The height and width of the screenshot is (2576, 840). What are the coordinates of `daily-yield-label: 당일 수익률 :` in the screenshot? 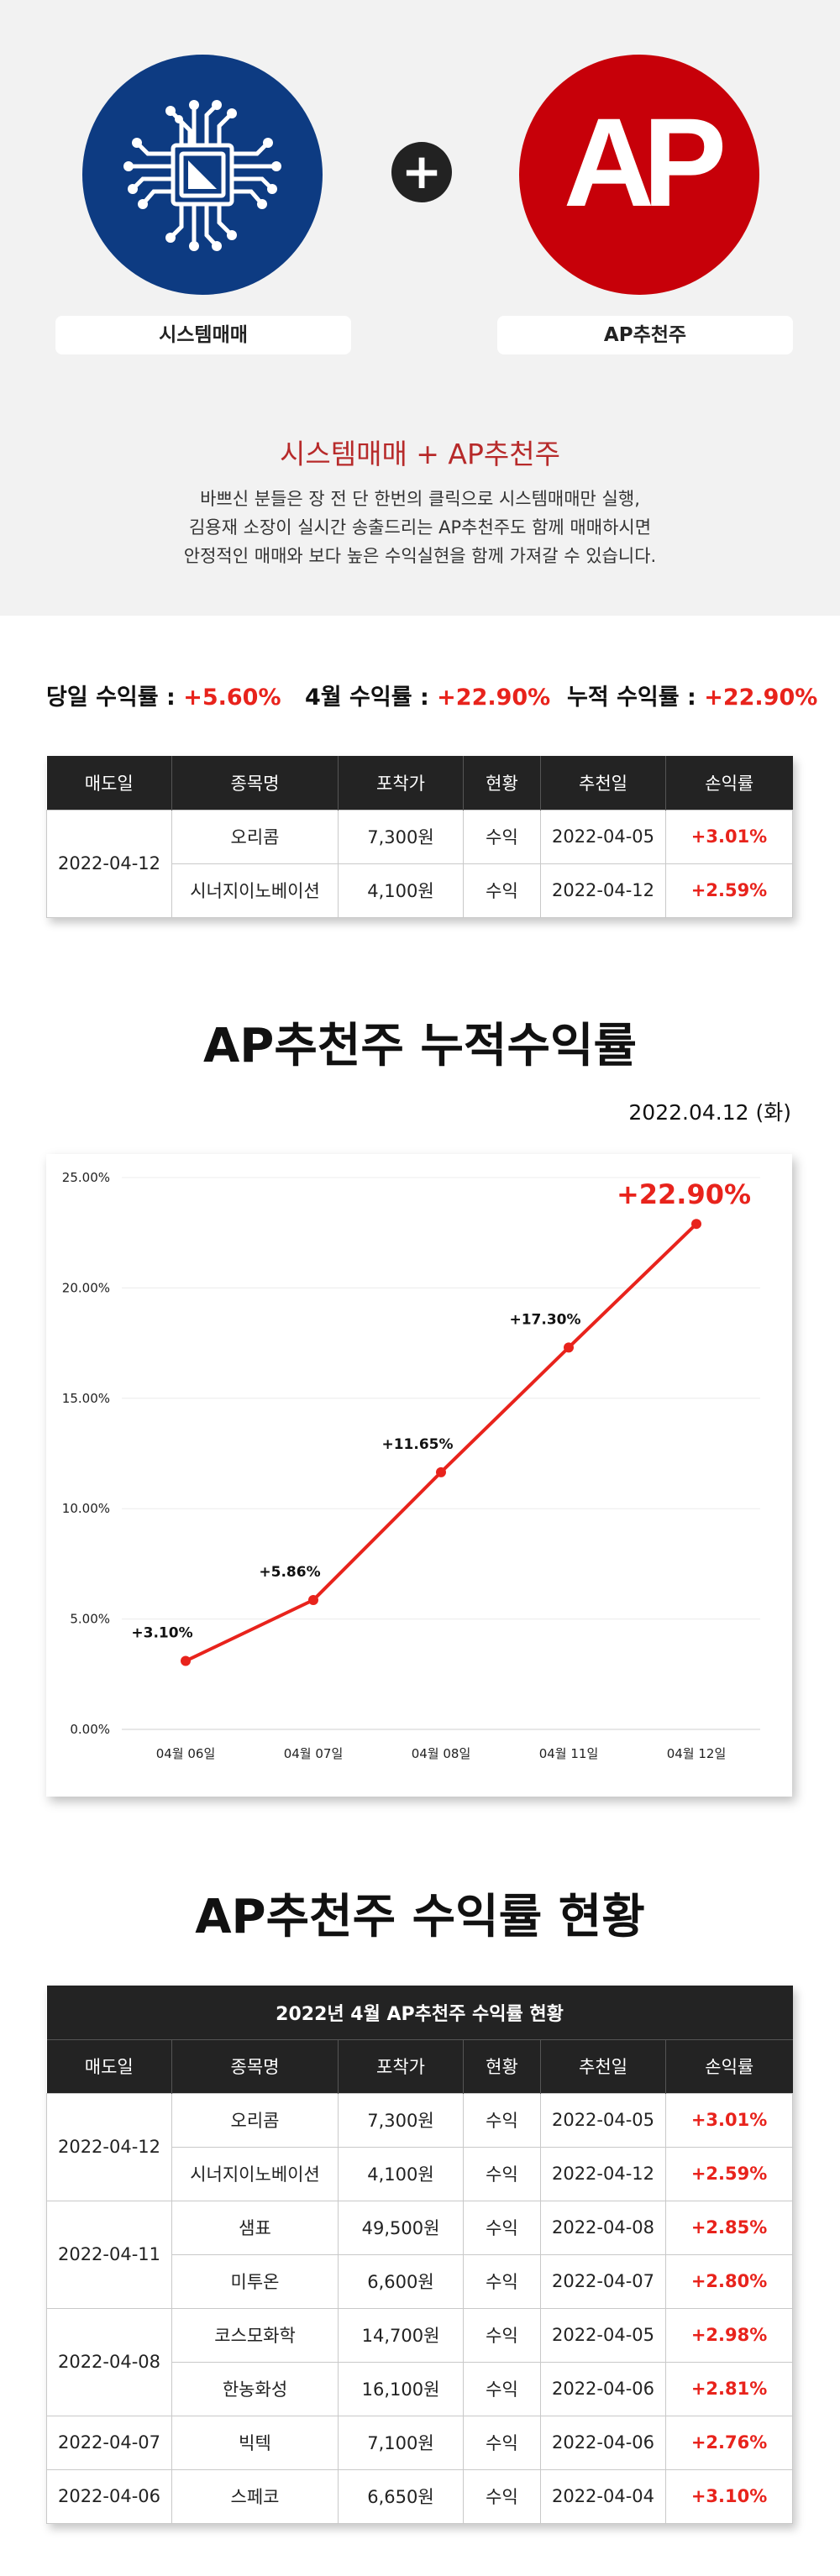 It's located at (115, 698).